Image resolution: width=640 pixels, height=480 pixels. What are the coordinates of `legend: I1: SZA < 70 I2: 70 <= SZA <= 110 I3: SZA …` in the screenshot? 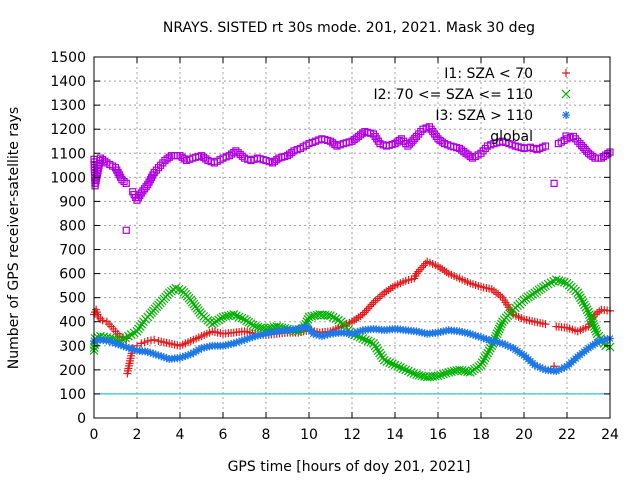 It's located at (472, 105).